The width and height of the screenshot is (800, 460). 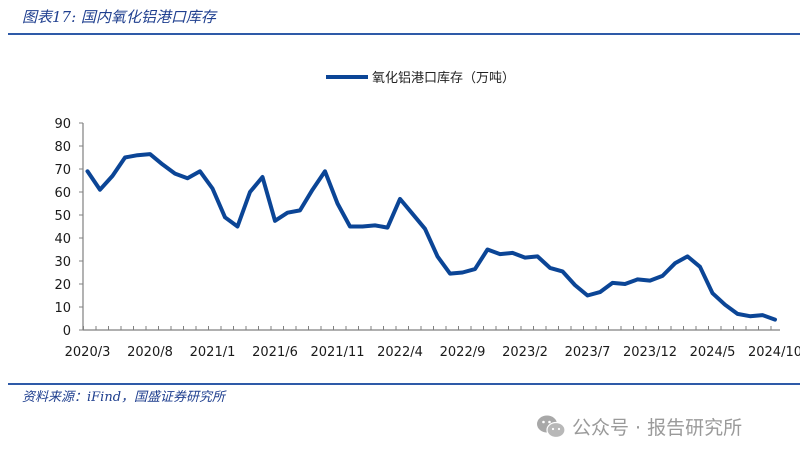 I want to click on x-tick-label: 2023/7, so click(x=588, y=352).